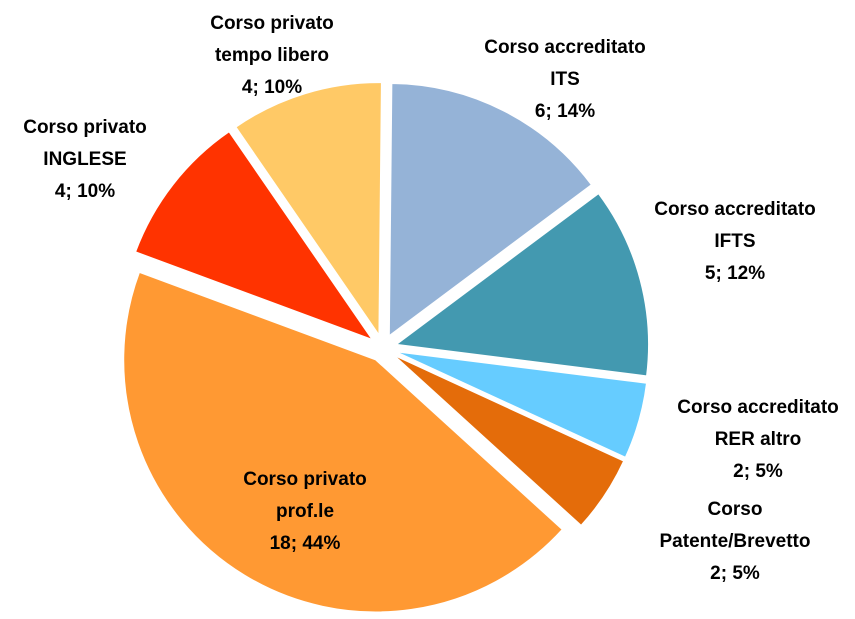 This screenshot has width=855, height=619. I want to click on slice-label: tempo libero, so click(272, 55).